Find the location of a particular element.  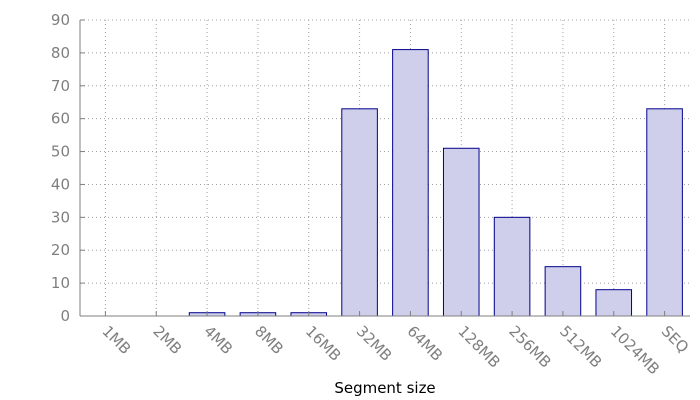

y-tick-labels: 0 10 20 30 40 50 60 70 80 90 is located at coordinates (60, 168).